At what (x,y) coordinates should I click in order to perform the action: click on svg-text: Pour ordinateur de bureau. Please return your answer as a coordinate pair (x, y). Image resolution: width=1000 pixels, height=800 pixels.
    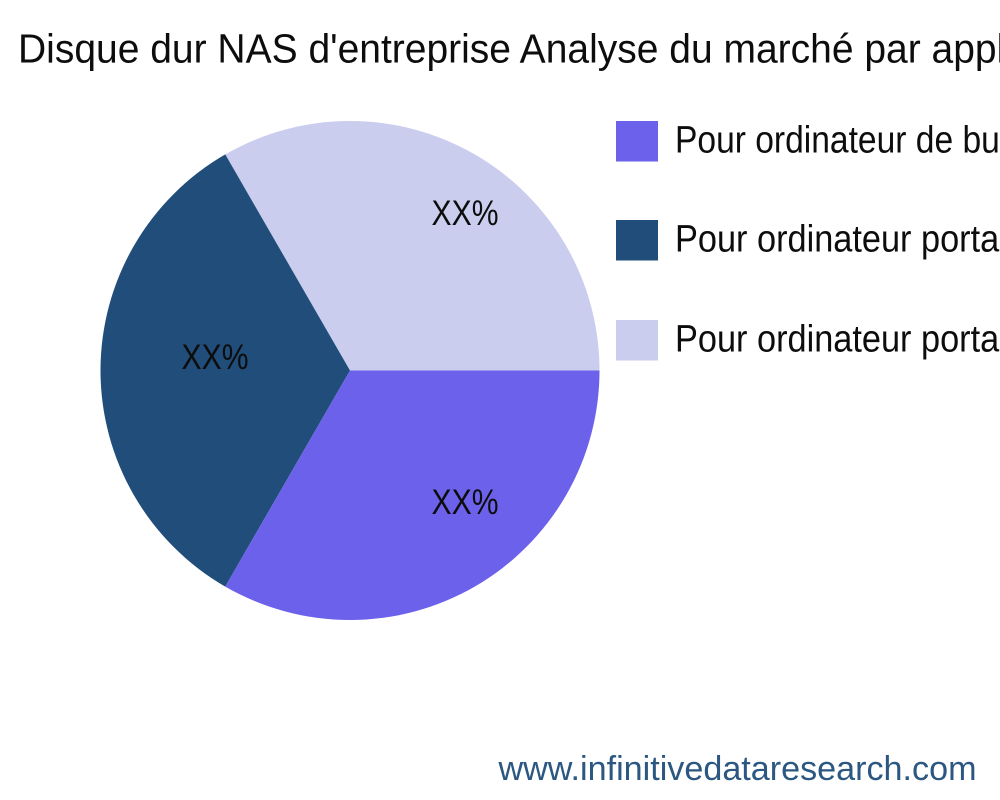
    Looking at the image, I should click on (837, 141).